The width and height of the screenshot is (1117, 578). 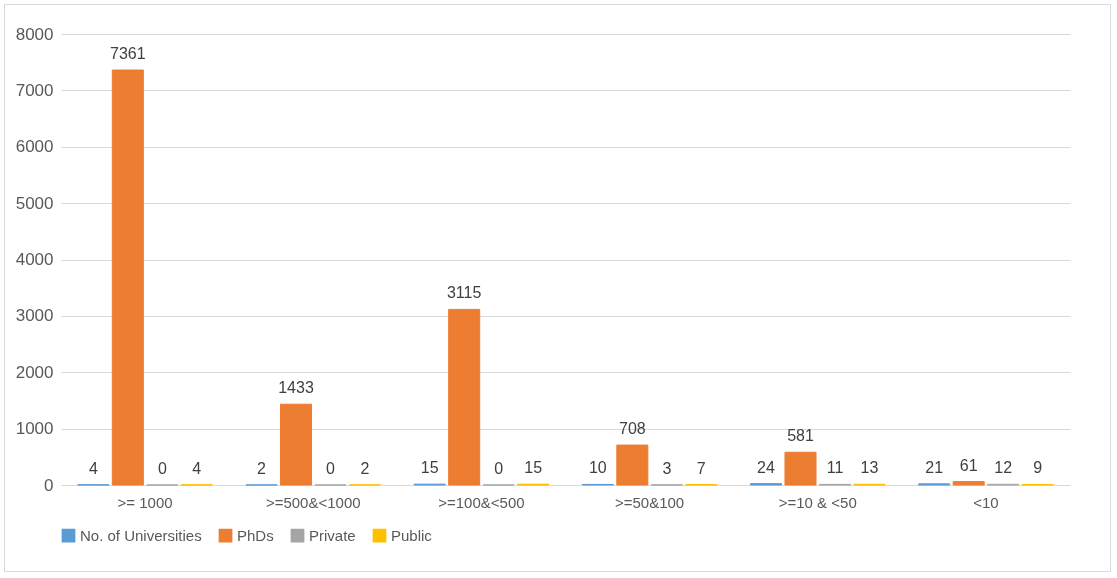 I want to click on y-tick-label: 8000, so click(x=34, y=34).